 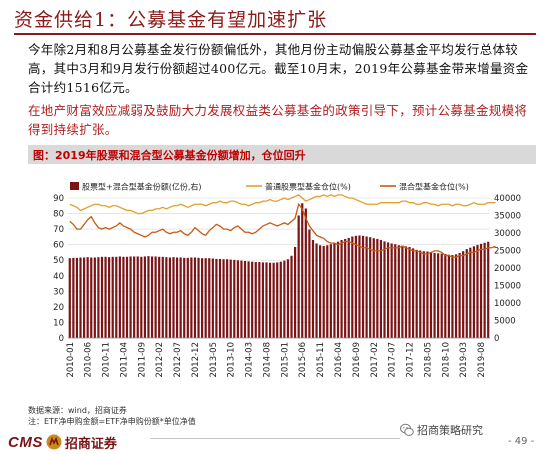 I want to click on legend-label: 混合型基金仓位(%), so click(x=434, y=187).